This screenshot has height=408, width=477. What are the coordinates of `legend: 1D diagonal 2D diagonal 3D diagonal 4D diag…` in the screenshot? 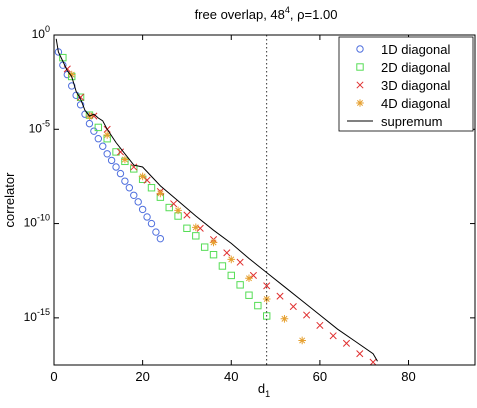 It's located at (406, 84).